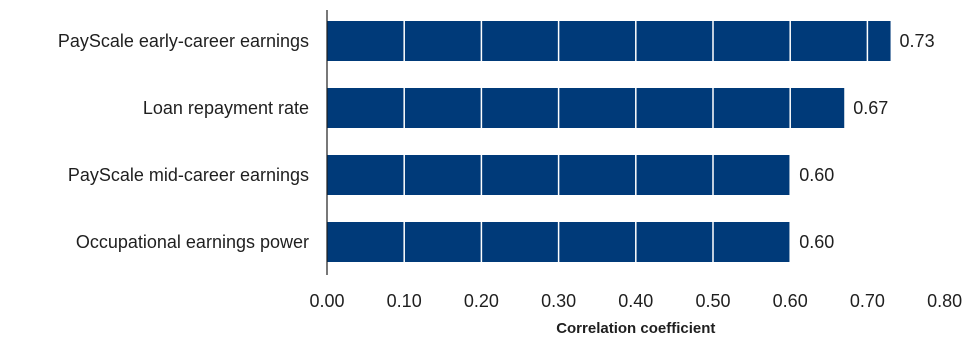 Image resolution: width=975 pixels, height=340 pixels. I want to click on x-tick-label: 0.80, so click(944, 301).